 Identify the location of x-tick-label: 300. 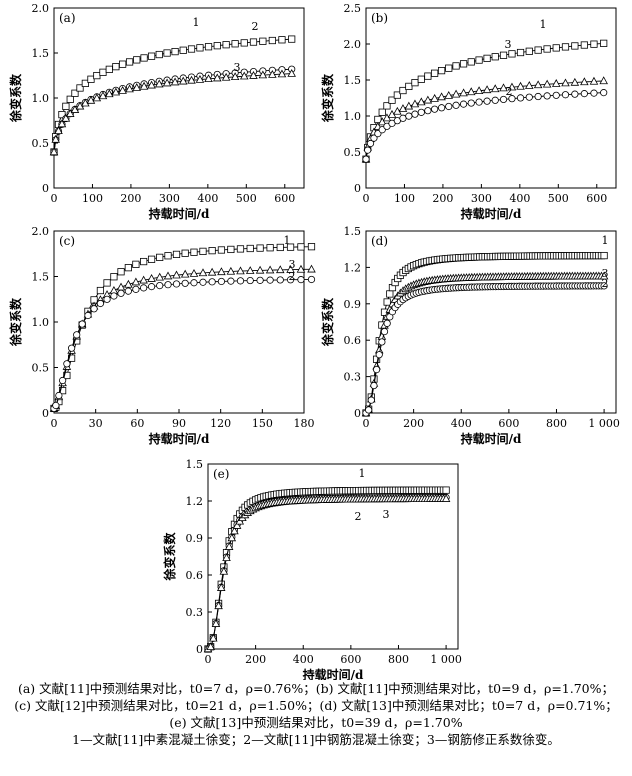
(481, 198).